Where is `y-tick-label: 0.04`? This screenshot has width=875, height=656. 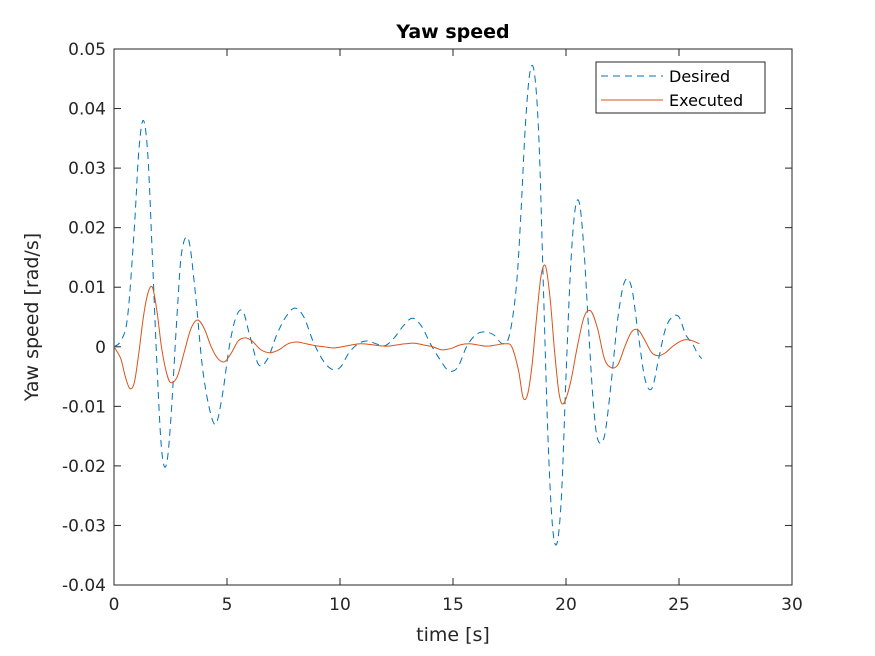
y-tick-label: 0.04 is located at coordinates (87, 110).